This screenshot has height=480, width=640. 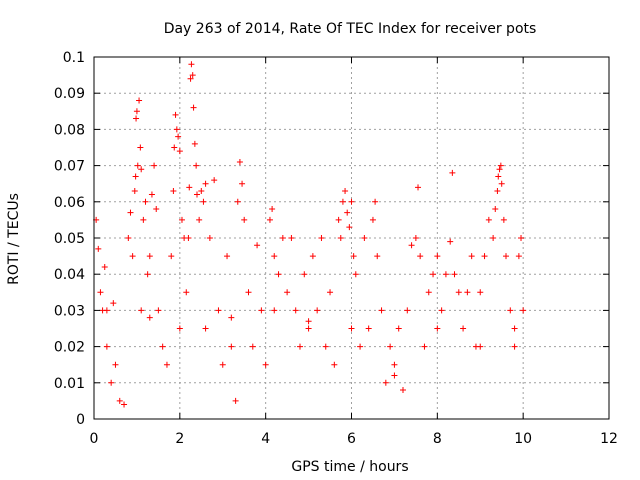 I want to click on y-tick-label: 0.08, so click(x=69, y=130).